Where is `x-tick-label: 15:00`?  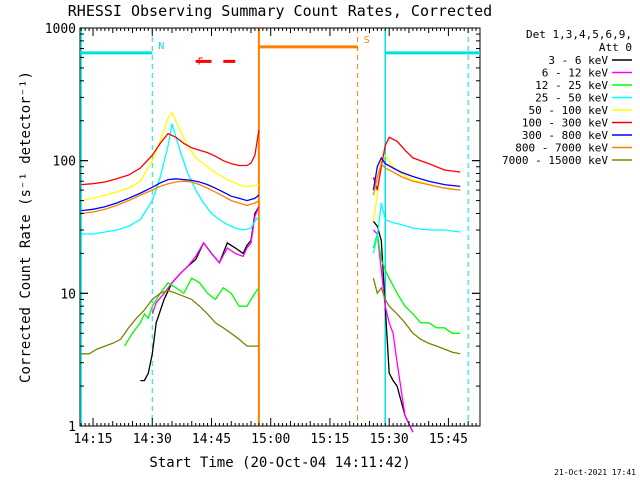 x-tick-label: 15:00 is located at coordinates (270, 439).